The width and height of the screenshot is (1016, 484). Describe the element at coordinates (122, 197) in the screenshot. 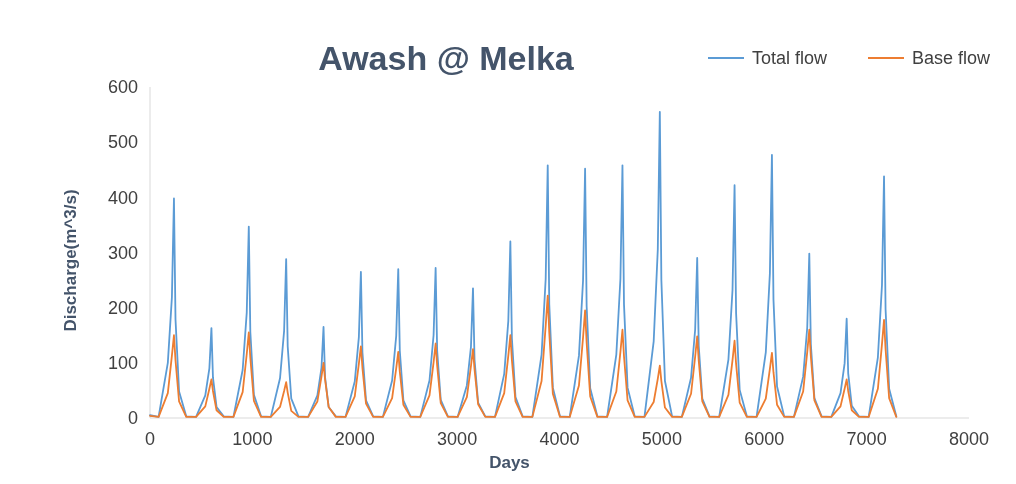

I see `y-tick-label: 400` at that location.